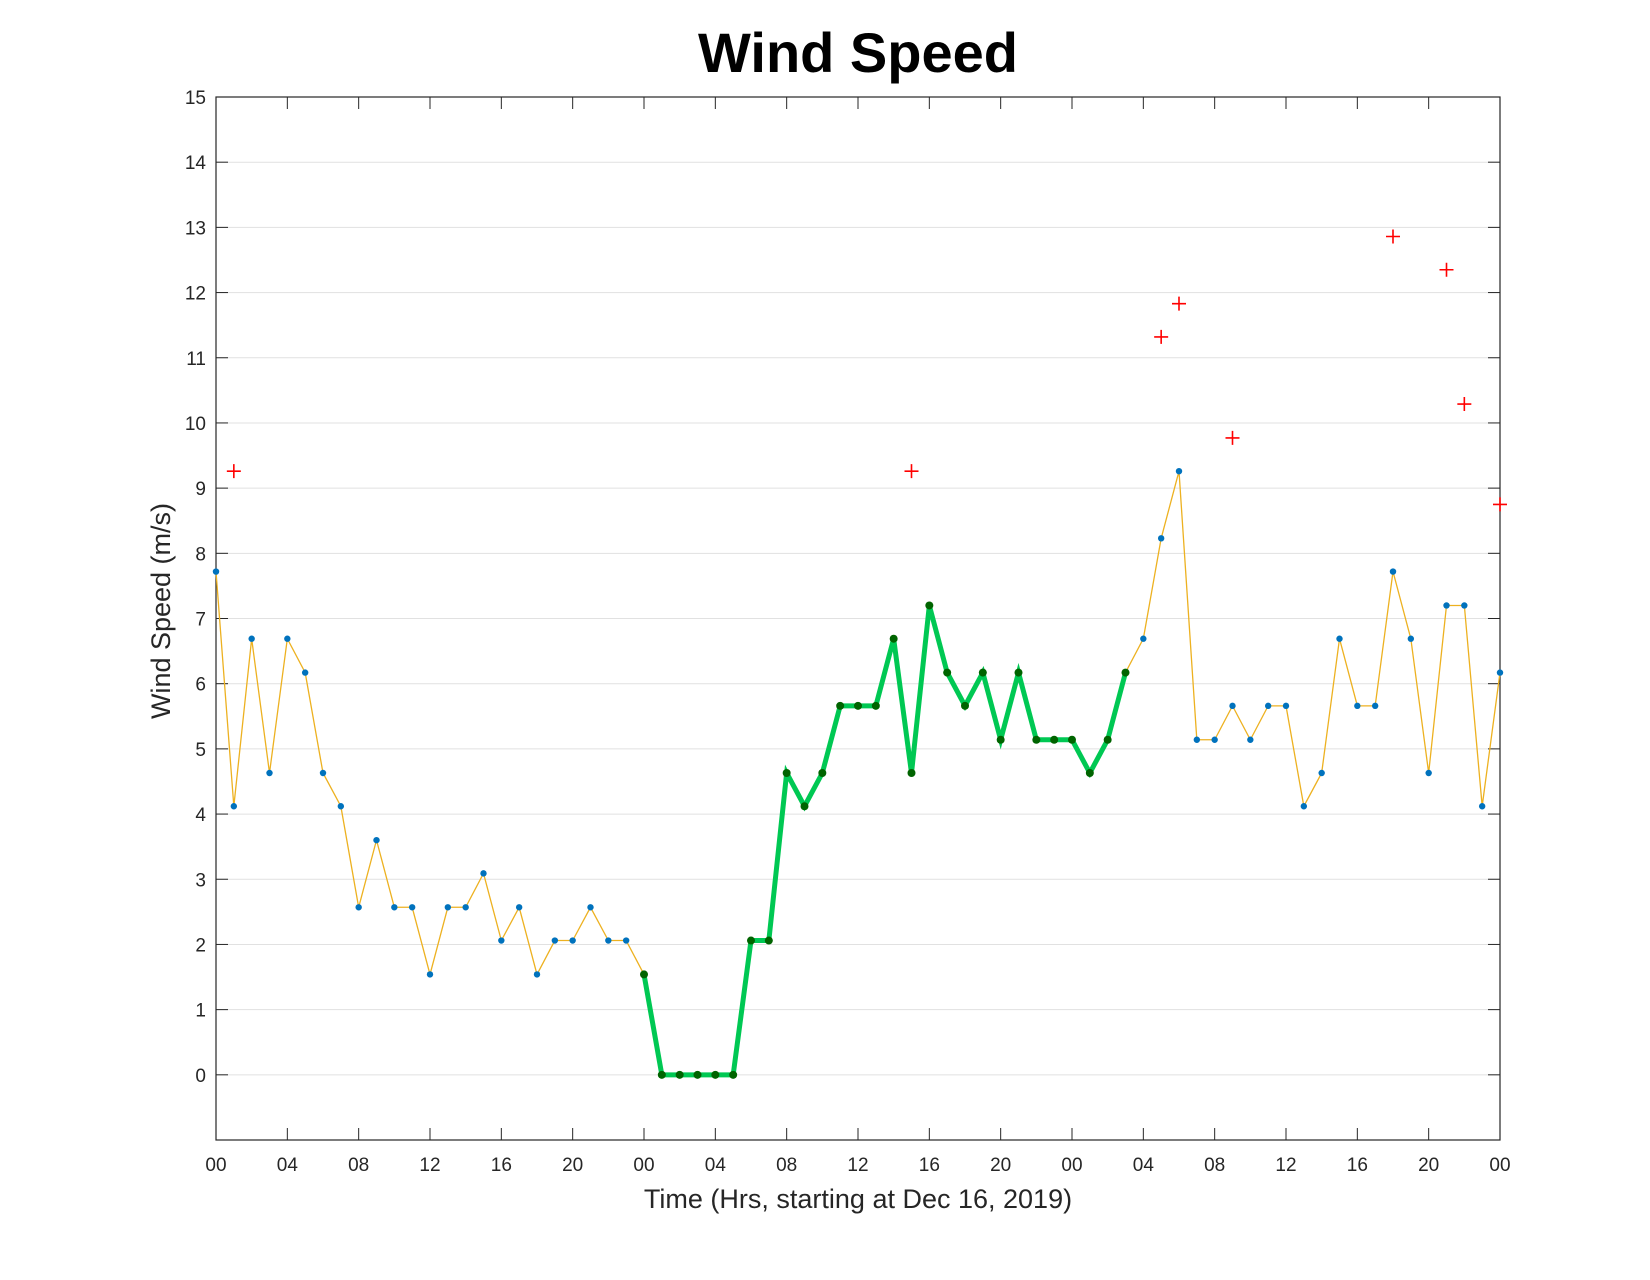 This screenshot has height=1280, width=1650. Describe the element at coordinates (200, 815) in the screenshot. I see `y-tick-label: 4` at that location.